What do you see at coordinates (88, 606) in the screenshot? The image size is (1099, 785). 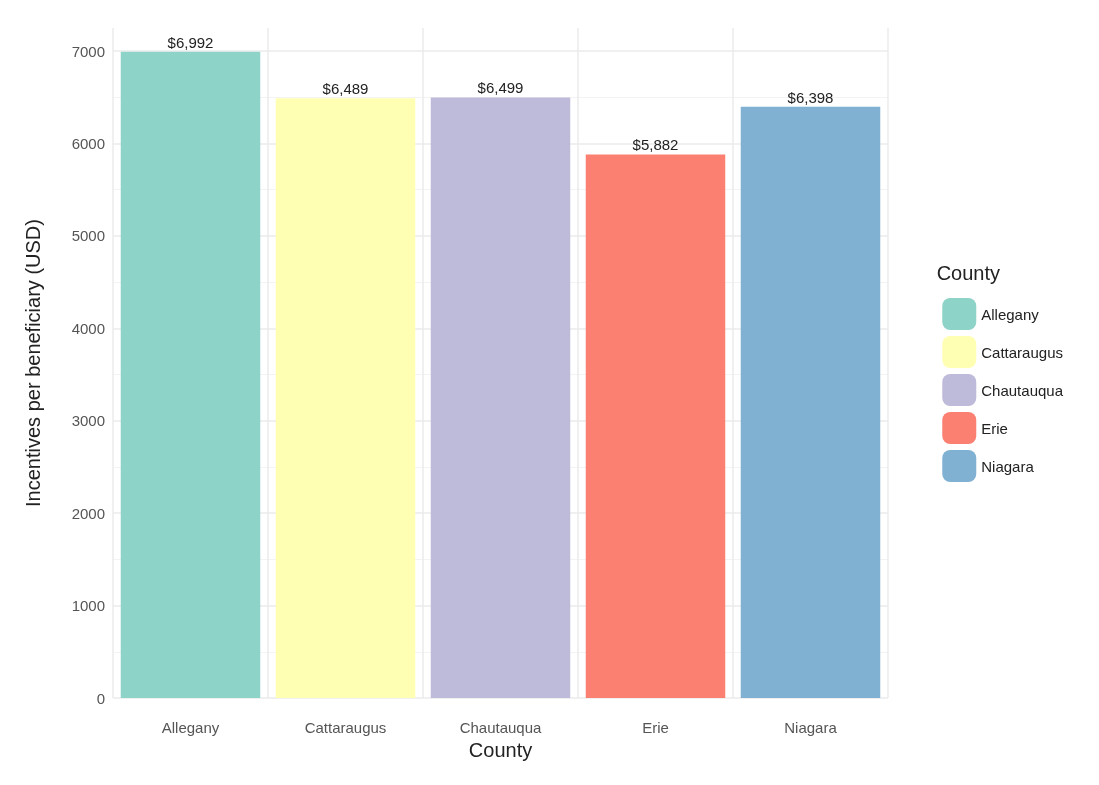 I see `y-tick-label: 1000` at bounding box center [88, 606].